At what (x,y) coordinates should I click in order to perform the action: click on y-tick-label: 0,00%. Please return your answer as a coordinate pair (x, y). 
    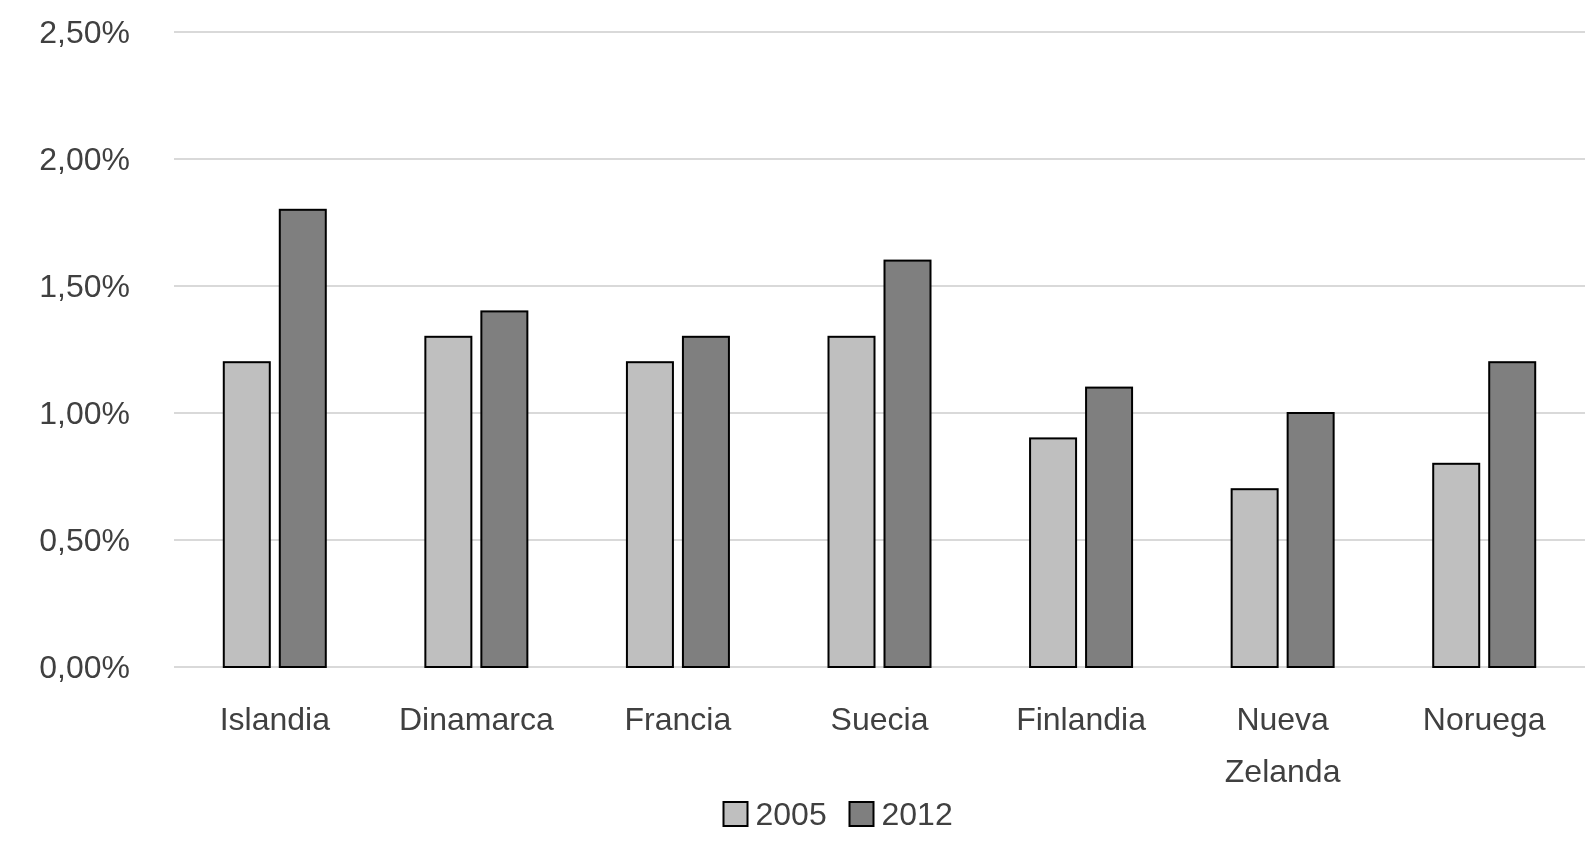
    Looking at the image, I should click on (84, 667).